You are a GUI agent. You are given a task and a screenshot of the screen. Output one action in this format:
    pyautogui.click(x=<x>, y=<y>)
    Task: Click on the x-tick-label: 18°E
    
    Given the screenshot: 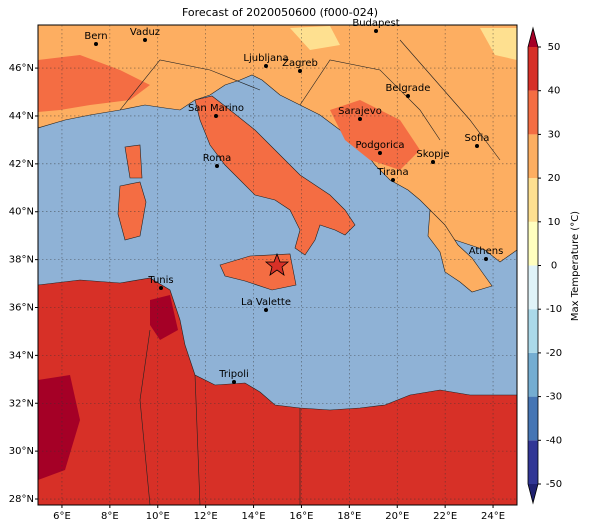 What is the action you would take?
    pyautogui.click(x=349, y=516)
    